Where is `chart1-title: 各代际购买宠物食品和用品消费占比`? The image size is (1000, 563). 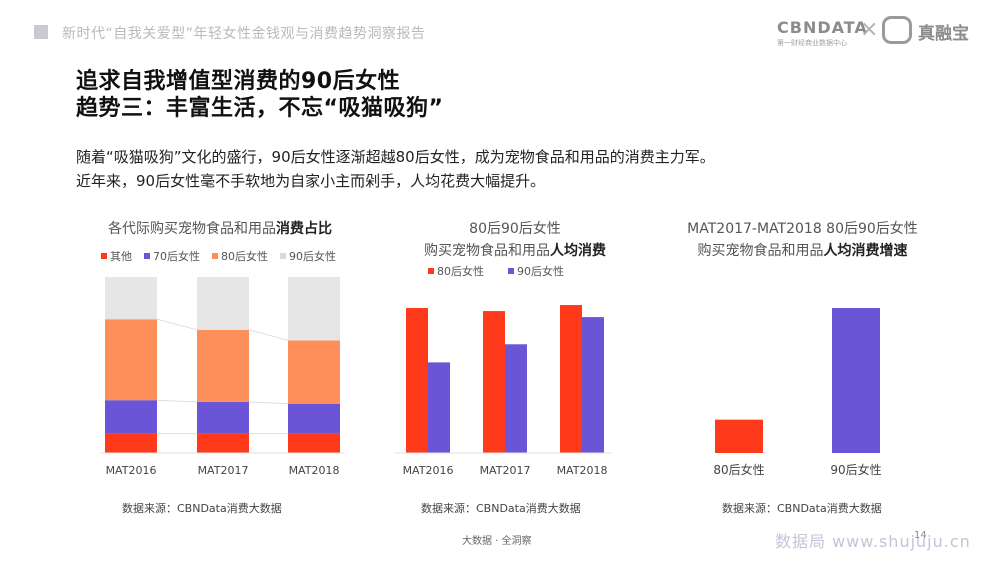
chart1-title: 各代际购买宠物食品和用品消费占比 is located at coordinates (220, 229).